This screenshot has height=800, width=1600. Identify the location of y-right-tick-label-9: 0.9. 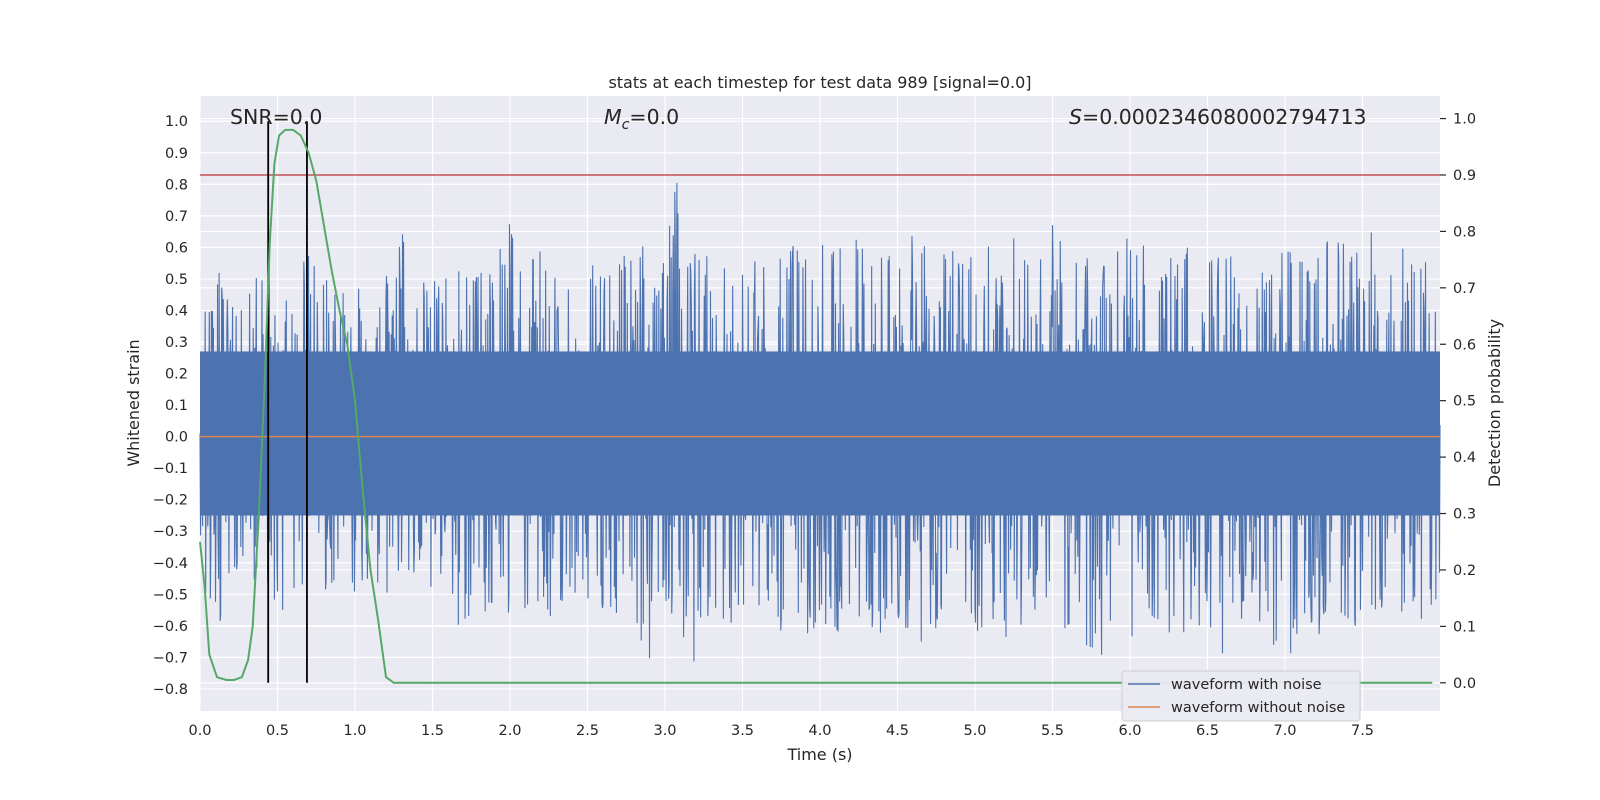
(1464, 176).